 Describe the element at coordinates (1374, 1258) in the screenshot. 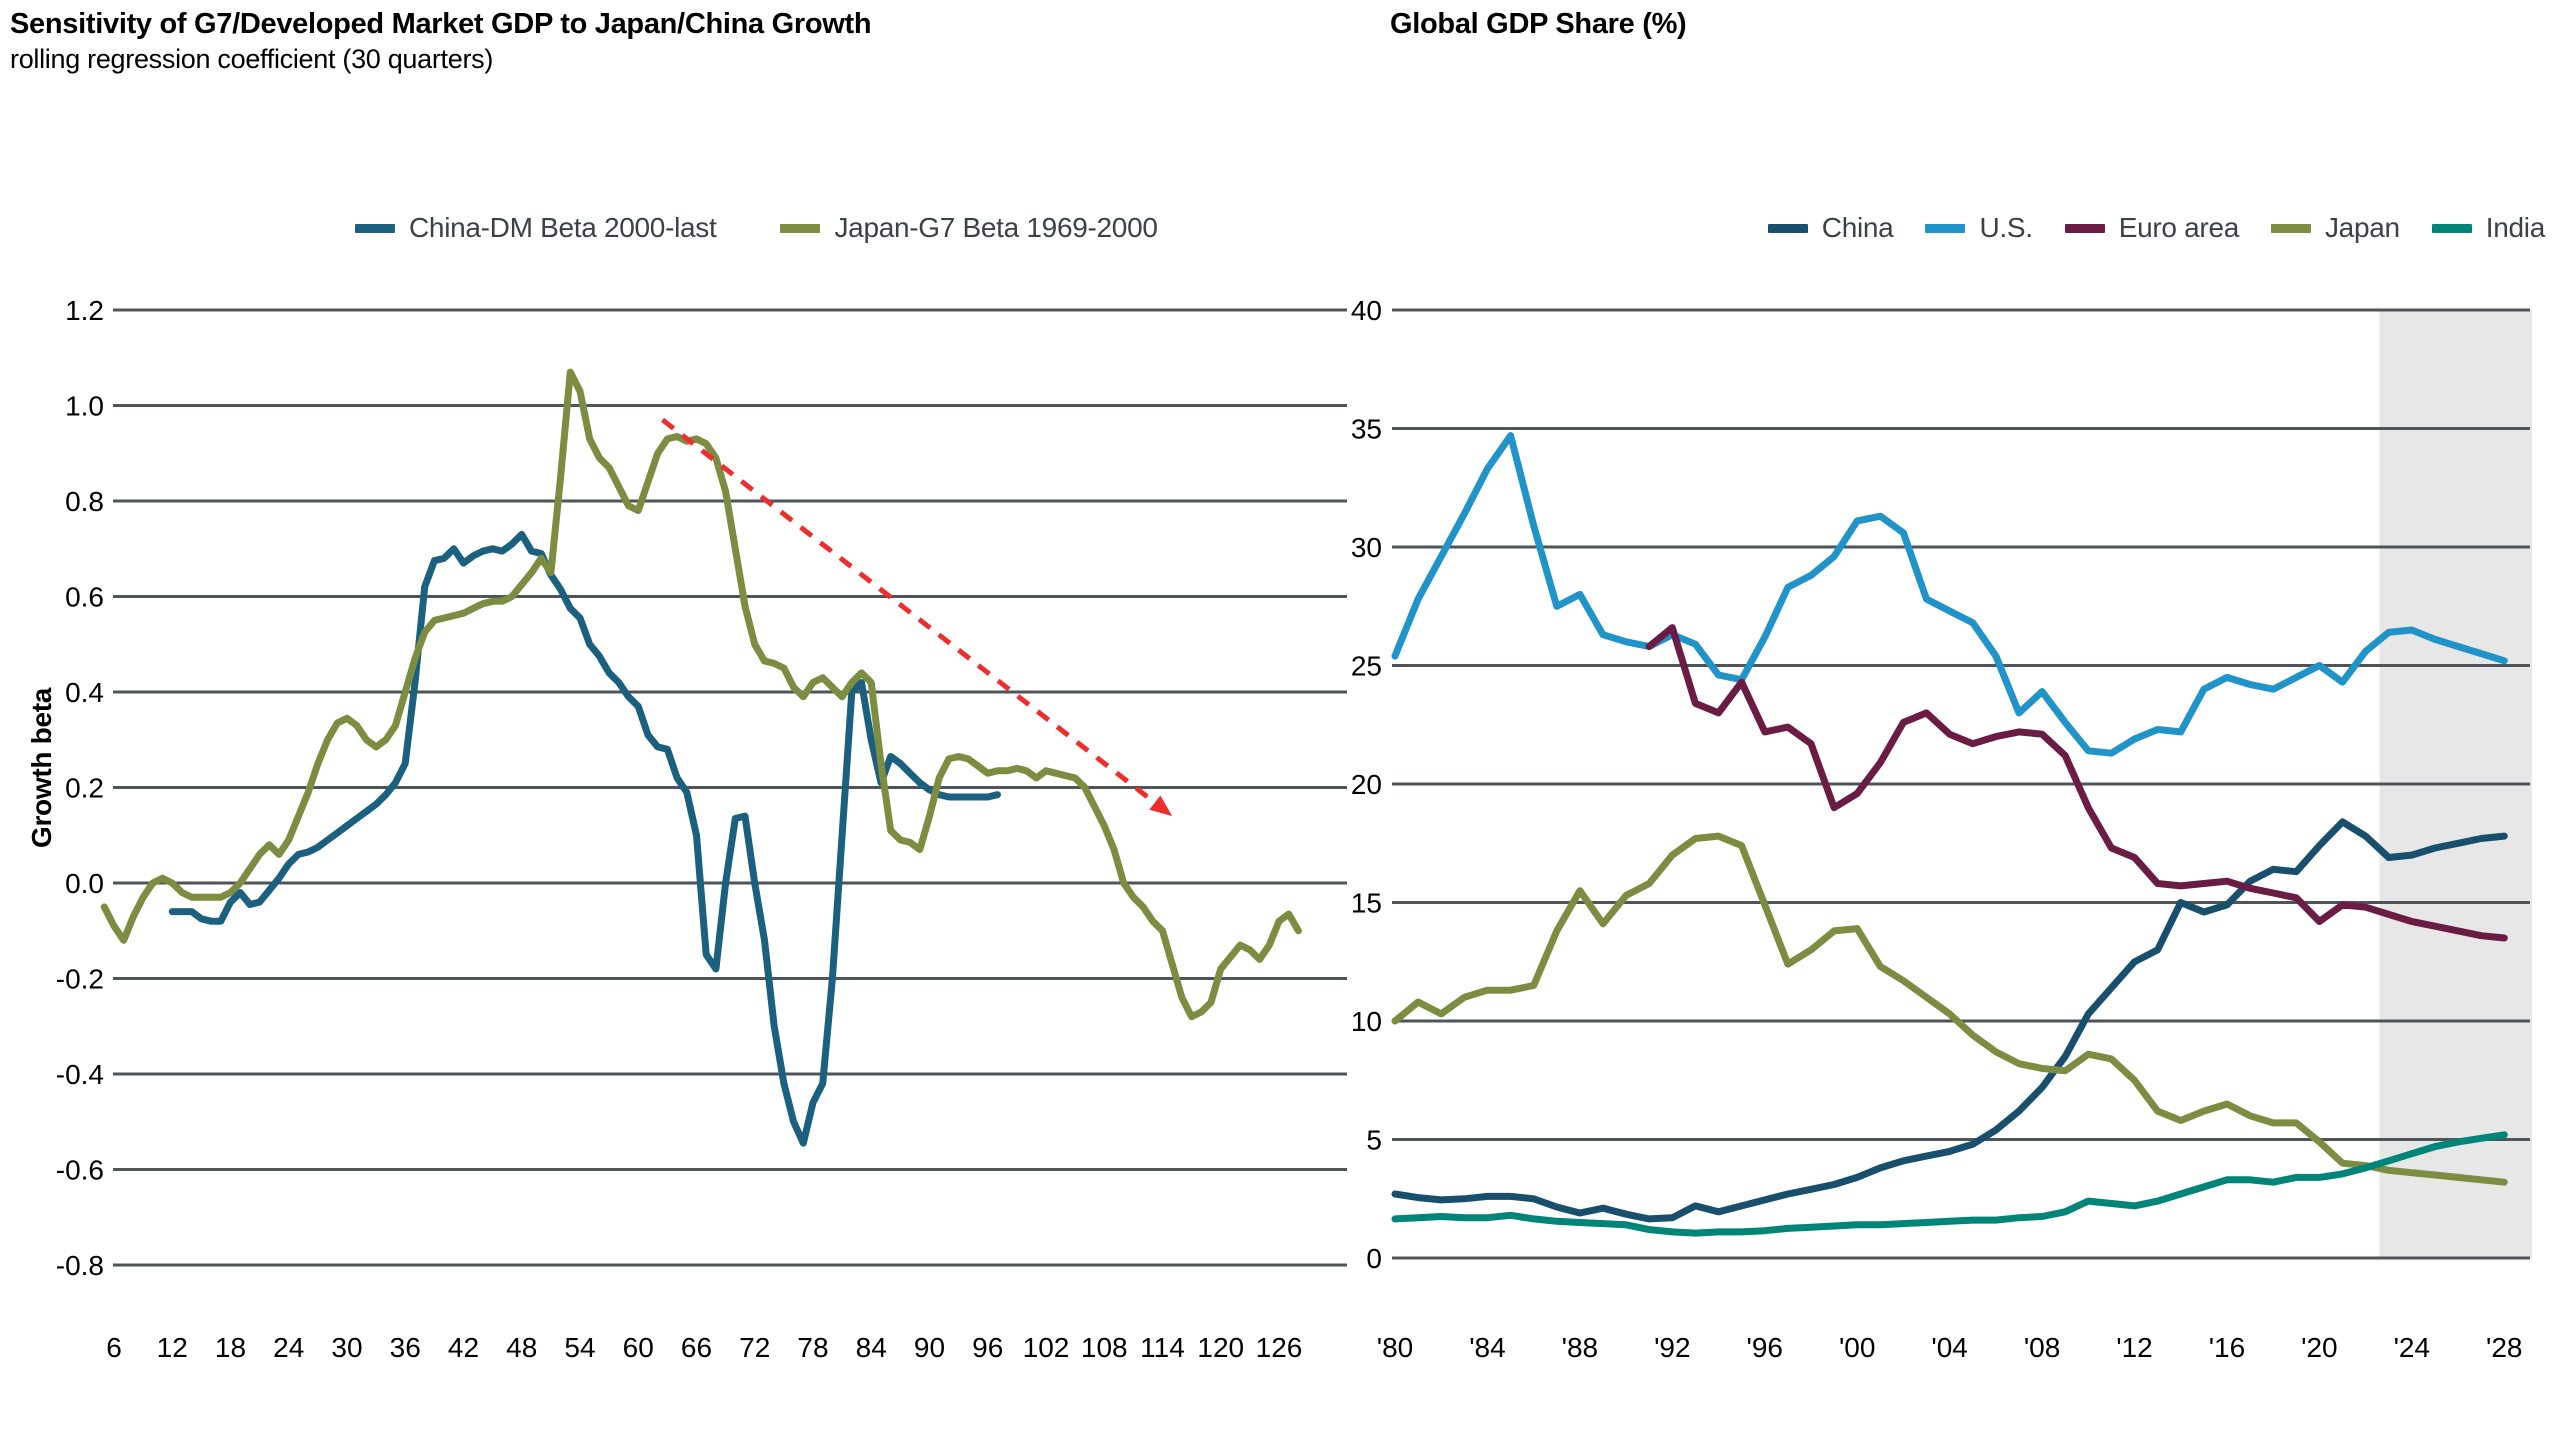

I see `y-tick-0: 0` at that location.